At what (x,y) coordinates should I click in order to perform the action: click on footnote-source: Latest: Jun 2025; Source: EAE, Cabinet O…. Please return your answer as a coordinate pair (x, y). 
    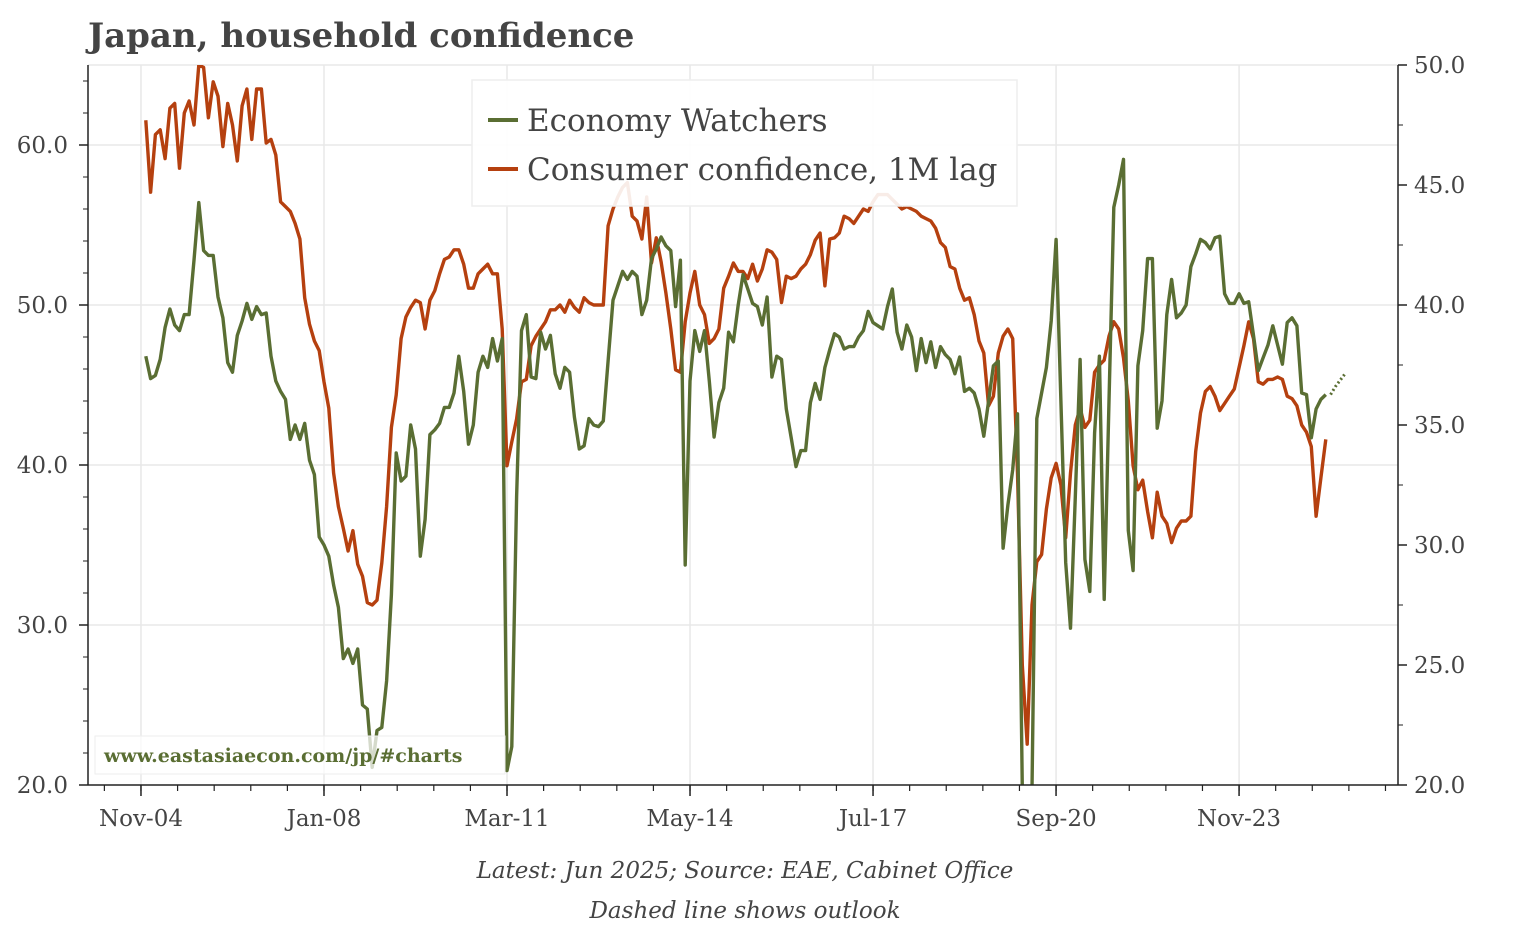
    Looking at the image, I should click on (745, 871).